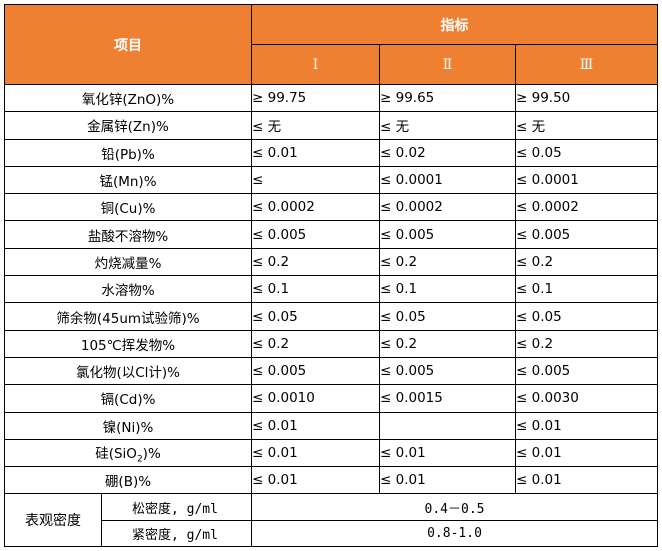 This screenshot has width=662, height=551. What do you see at coordinates (315, 289) in the screenshot?
I see `grade-1-value: ≤ 0.1` at bounding box center [315, 289].